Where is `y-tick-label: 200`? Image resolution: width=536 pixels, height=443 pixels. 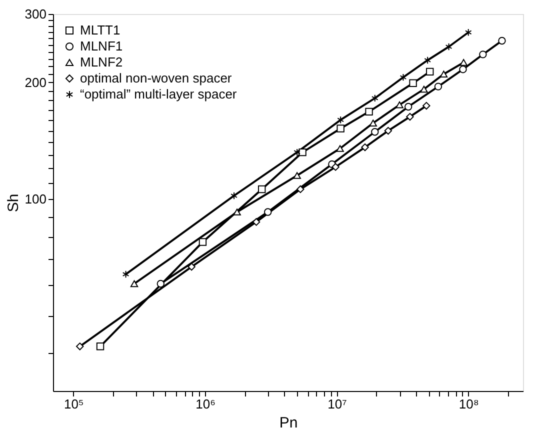 y-tick-label: 200 is located at coordinates (35, 82).